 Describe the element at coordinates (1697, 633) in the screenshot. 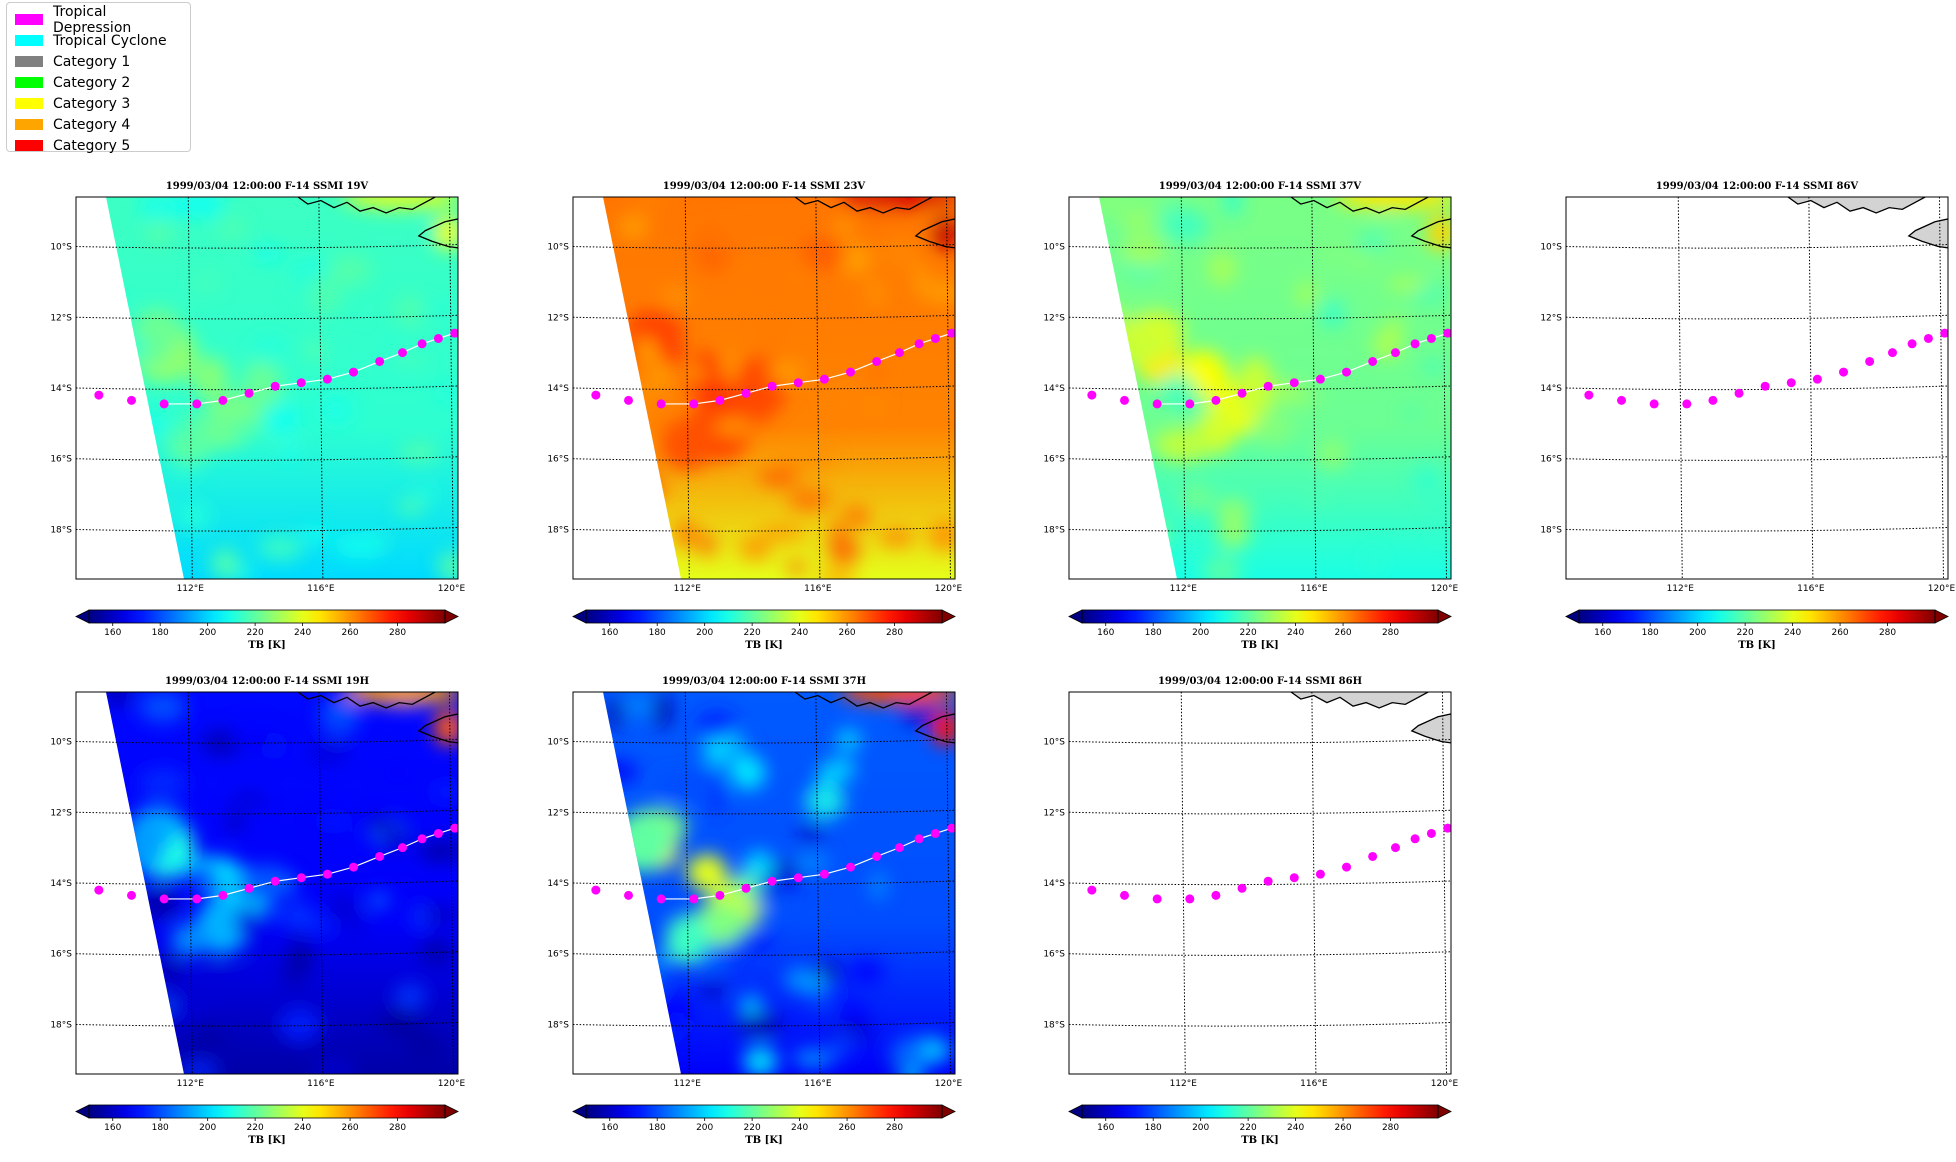

I see `colorbar-tick-label: 200` at that location.